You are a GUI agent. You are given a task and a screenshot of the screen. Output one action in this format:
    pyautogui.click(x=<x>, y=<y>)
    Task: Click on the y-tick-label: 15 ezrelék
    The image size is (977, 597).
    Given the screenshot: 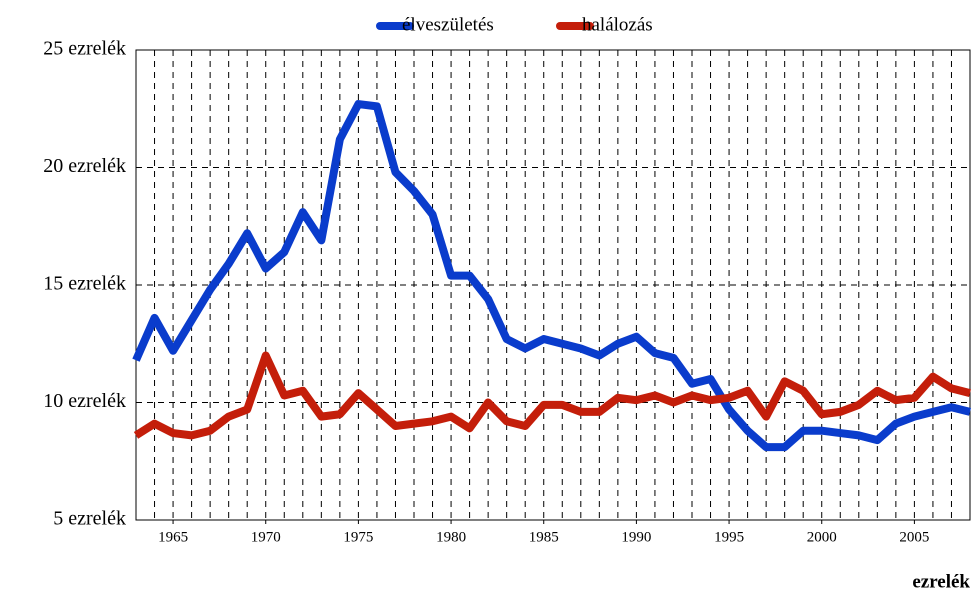 What is the action you would take?
    pyautogui.click(x=84, y=284)
    